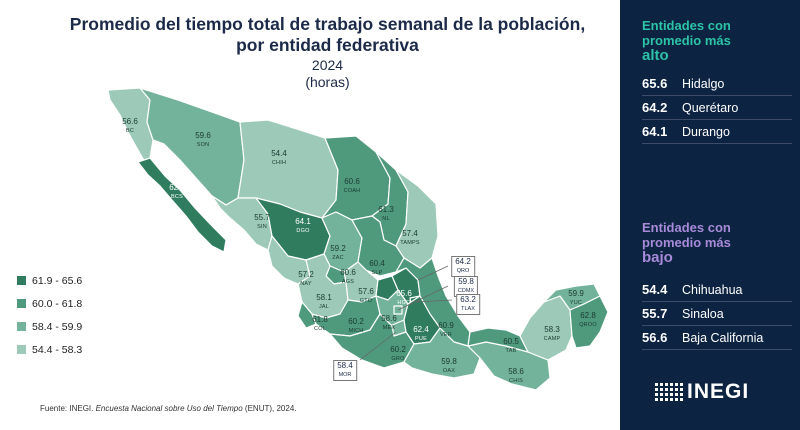 This screenshot has height=430, width=800. What do you see at coordinates (327, 82) in the screenshot?
I see `title-unit: (horas)` at bounding box center [327, 82].